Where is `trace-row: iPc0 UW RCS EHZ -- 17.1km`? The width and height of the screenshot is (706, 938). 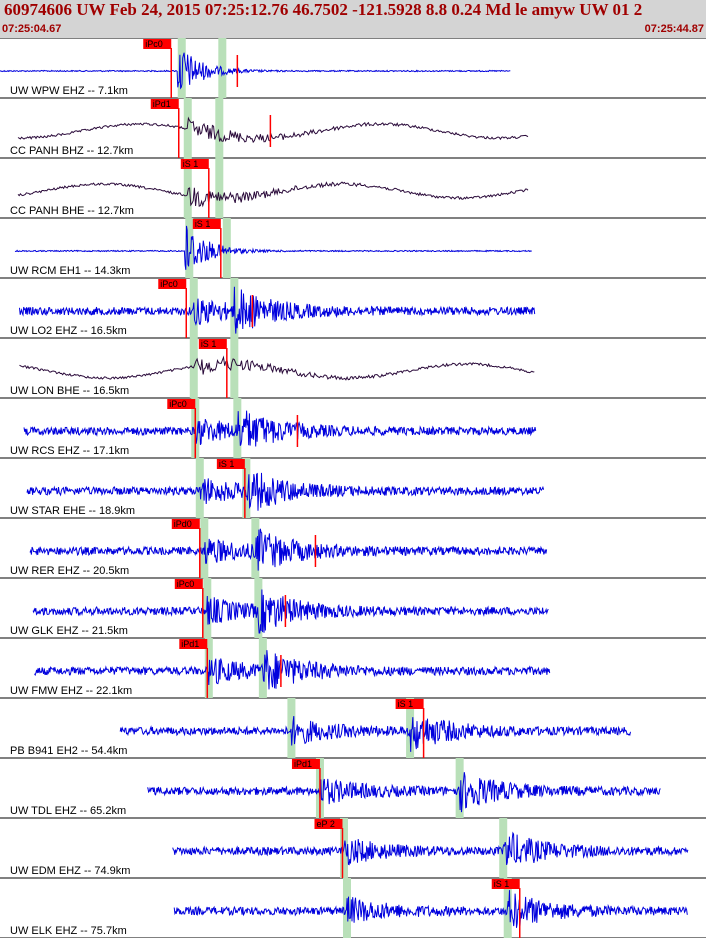
trace-row: iPc0 UW RCS EHZ -- 17.1km is located at coordinates (273, 428).